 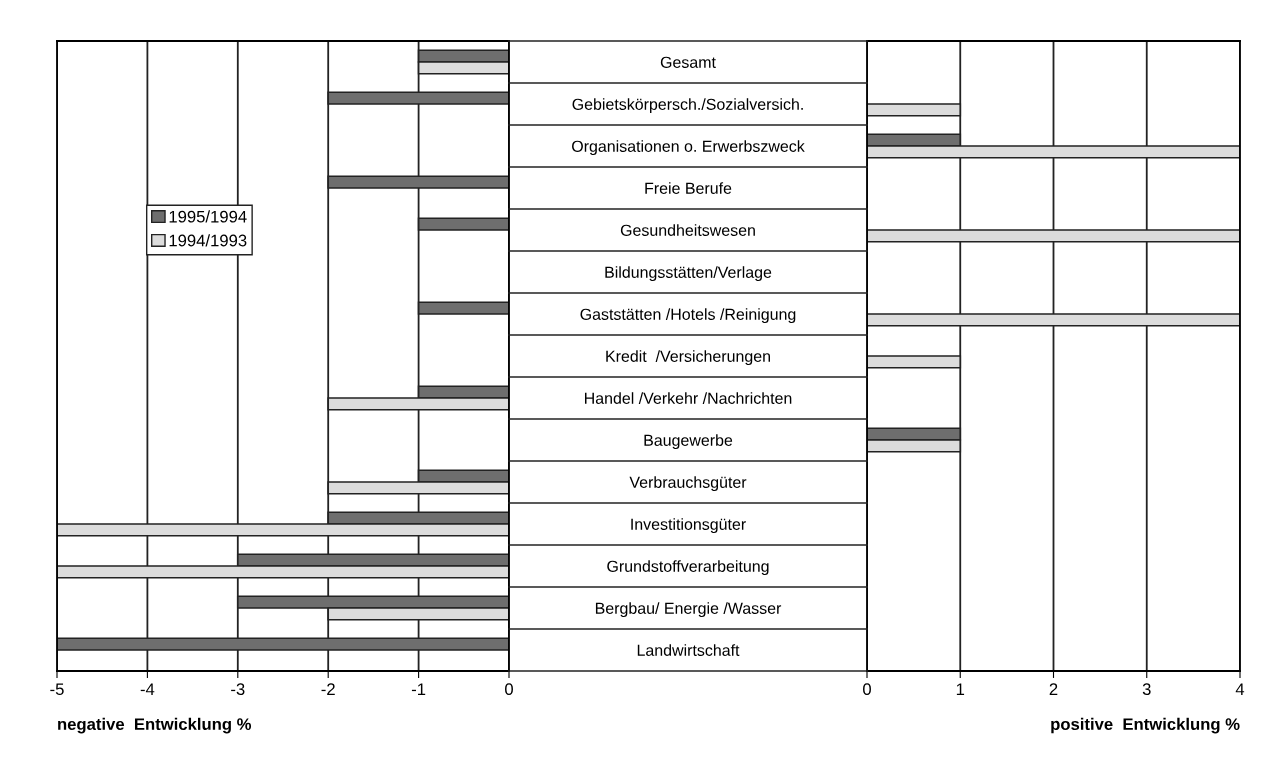 I want to click on y-tick-label: Gesundheitswesen, so click(x=687, y=230).